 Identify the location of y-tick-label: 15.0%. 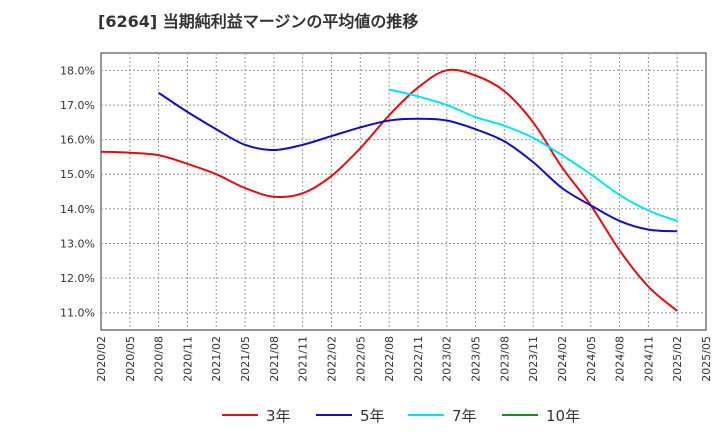
(77, 174).